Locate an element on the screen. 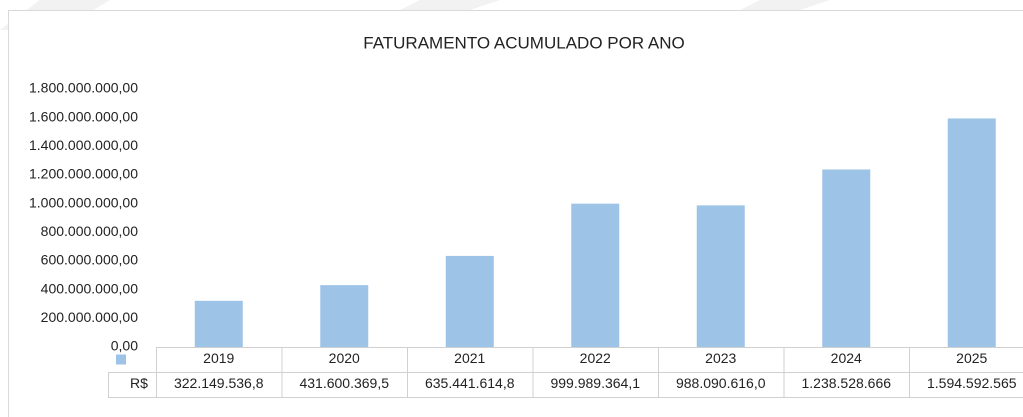  y-tick-label: 1.200.000.000,00 is located at coordinates (83, 174).